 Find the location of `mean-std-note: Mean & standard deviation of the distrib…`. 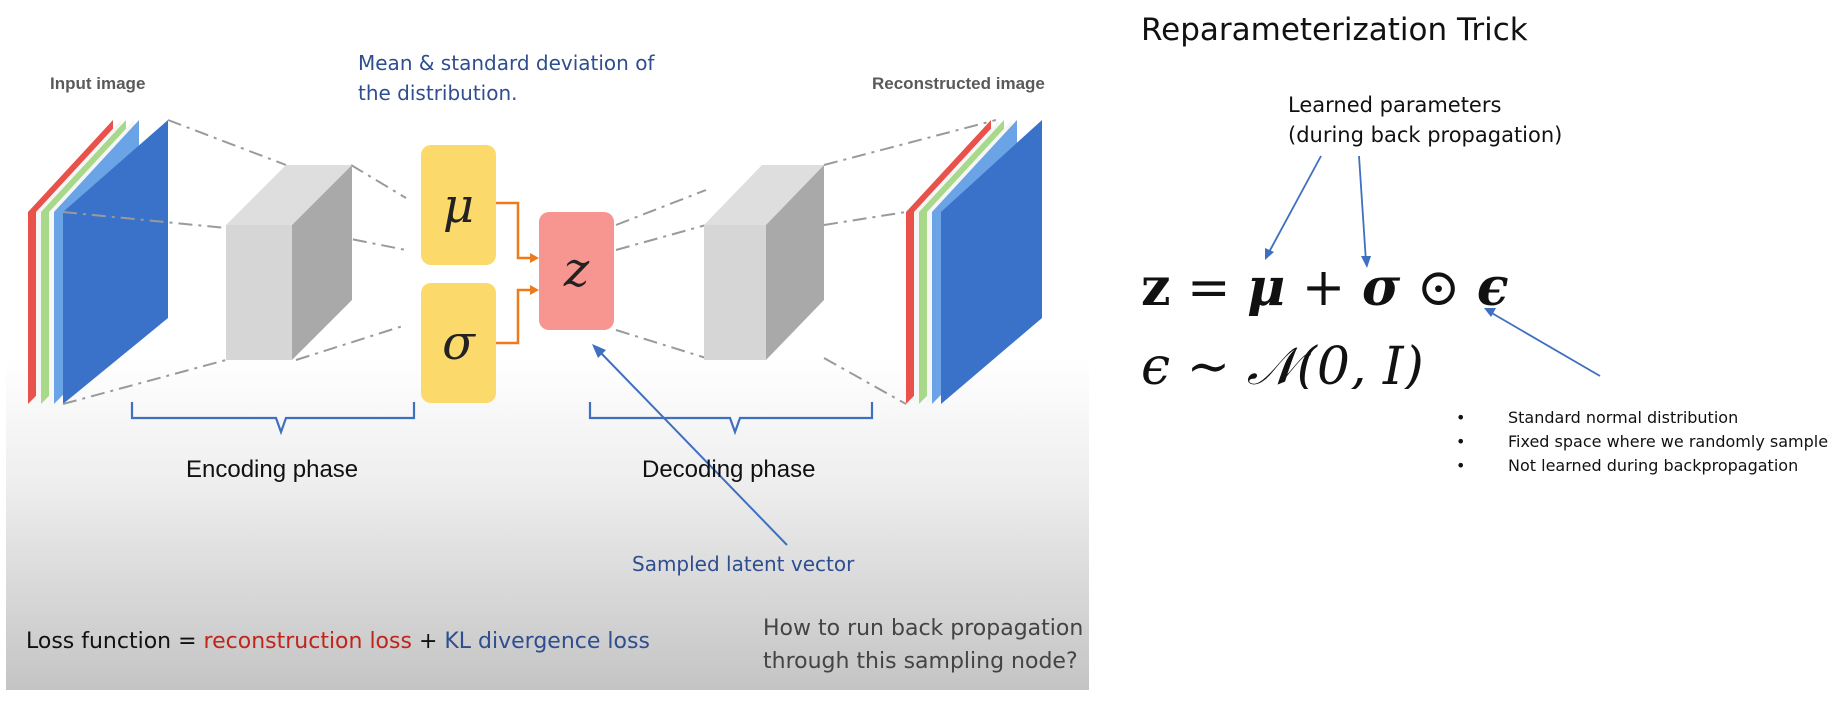

mean-std-note: Mean & standard deviation of the distrib… is located at coordinates (506, 78).